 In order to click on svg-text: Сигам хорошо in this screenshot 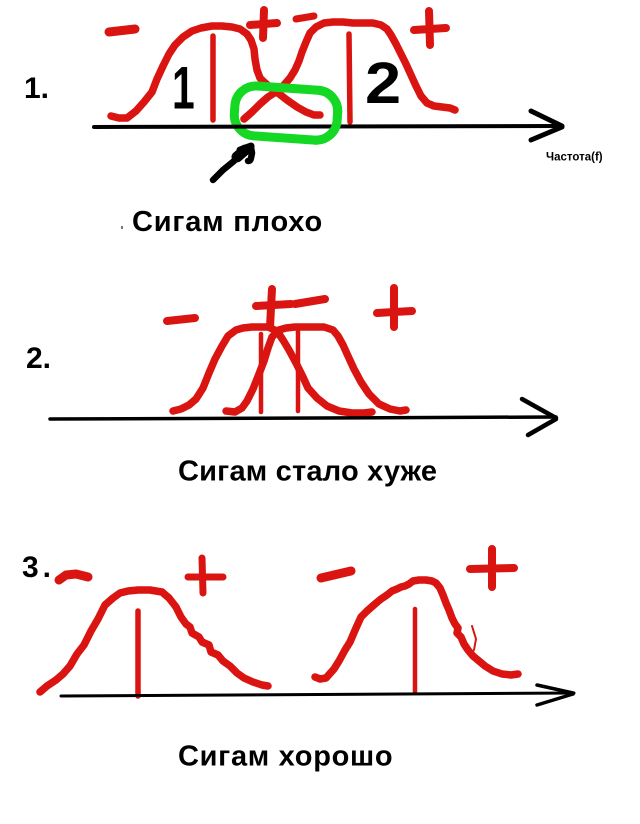, I will do `click(285, 757)`.